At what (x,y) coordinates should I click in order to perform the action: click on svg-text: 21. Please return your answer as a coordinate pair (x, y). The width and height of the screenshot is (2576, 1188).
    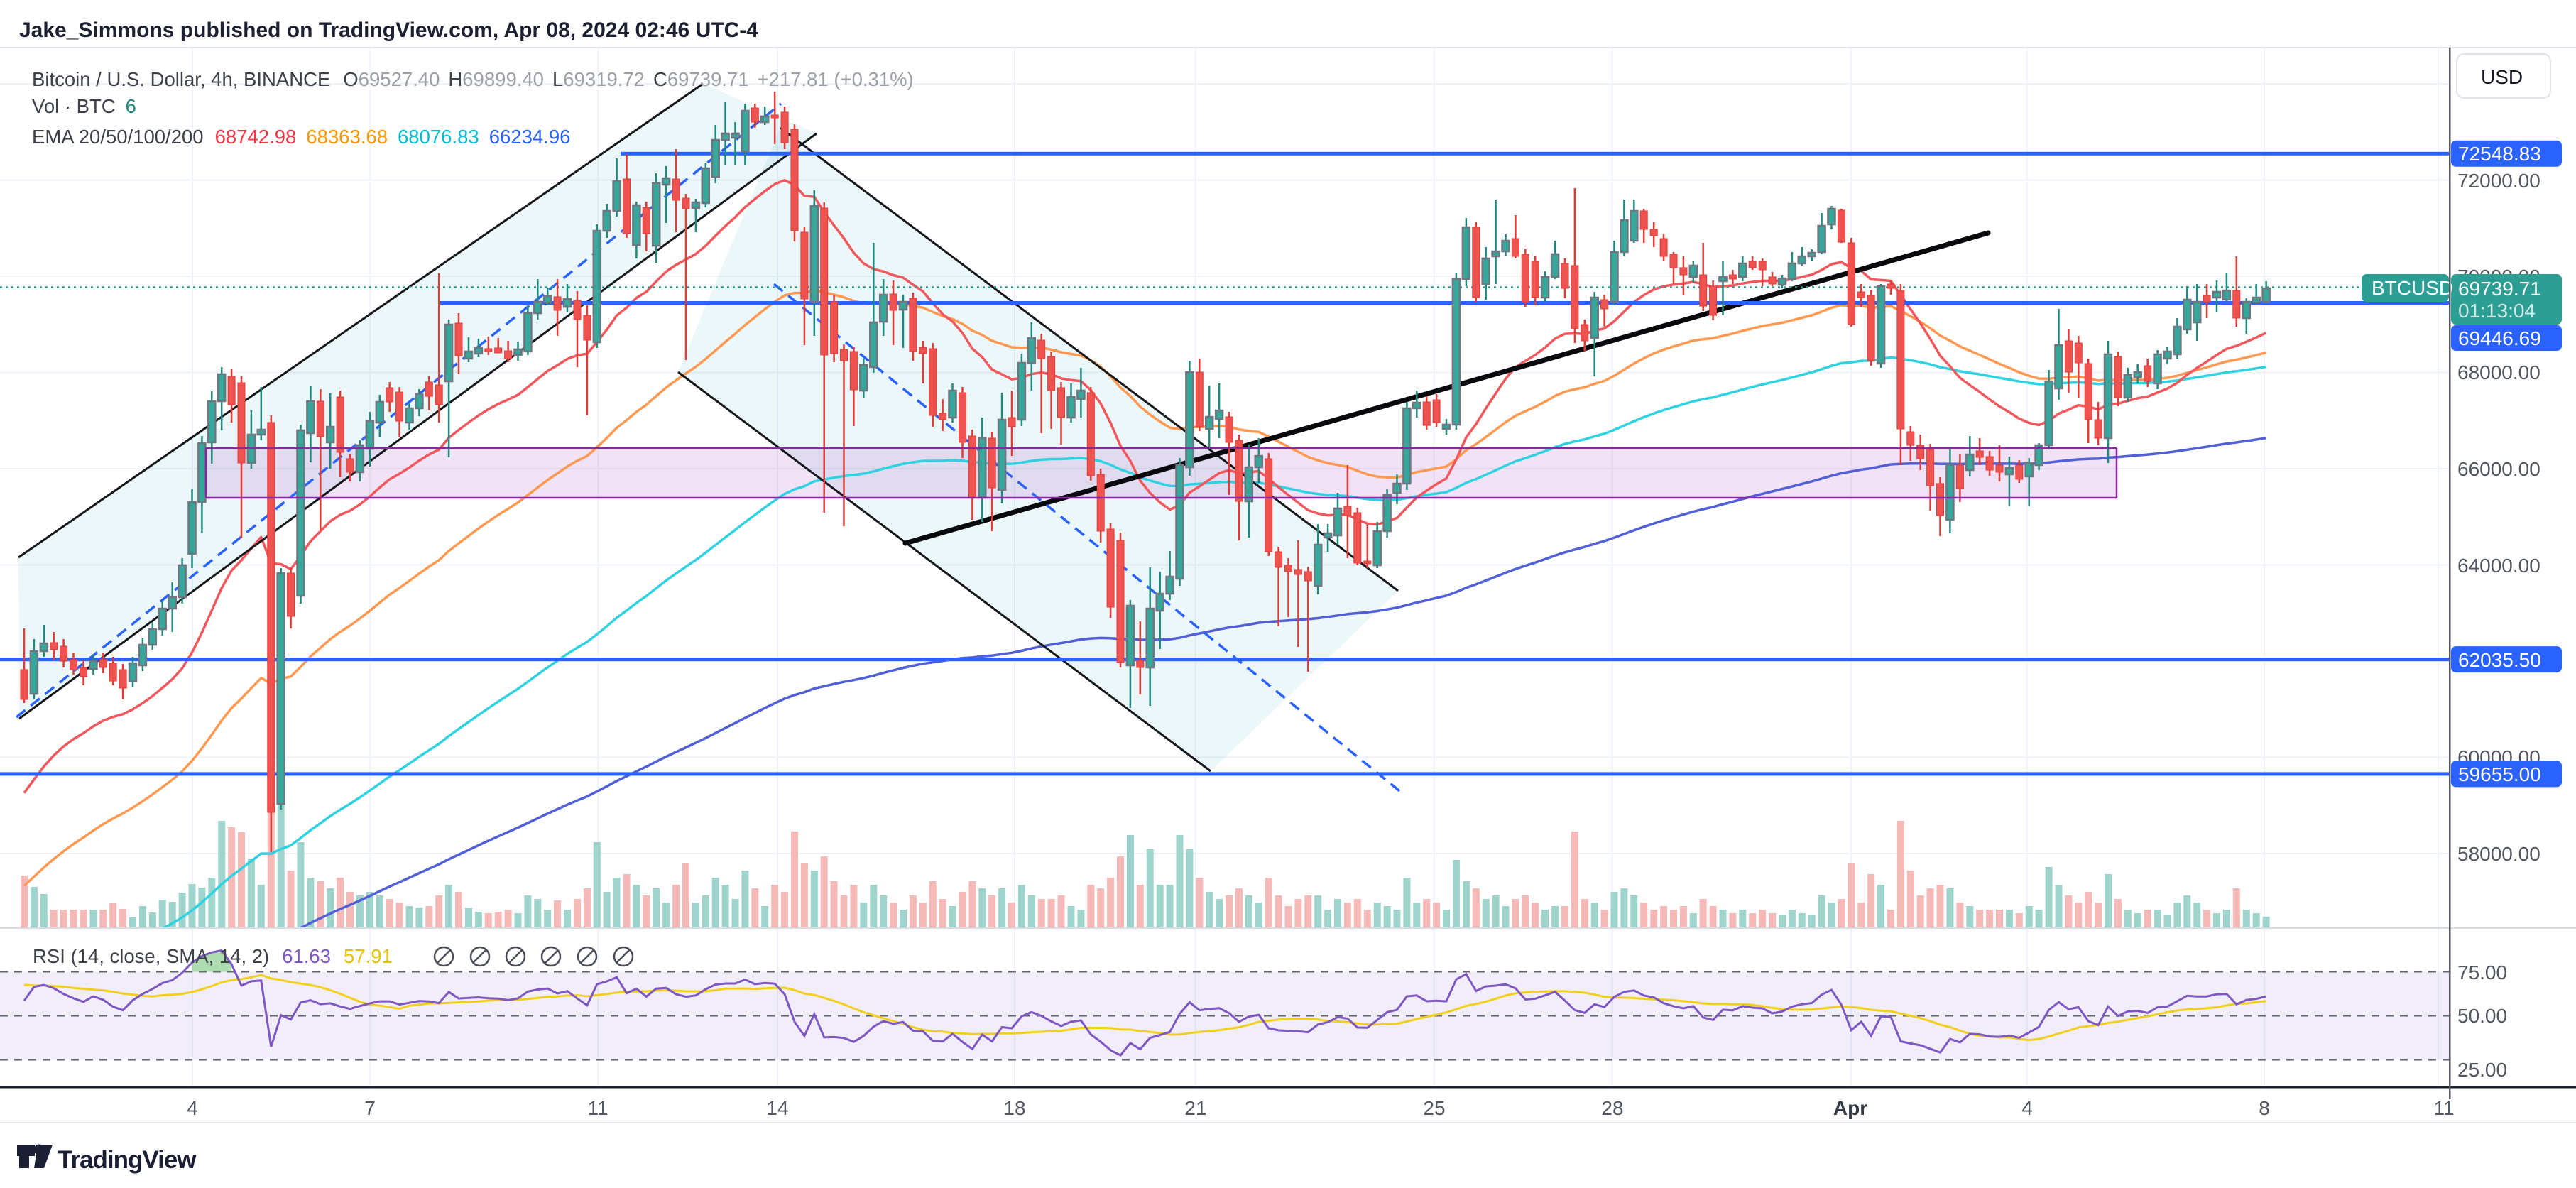
    Looking at the image, I should click on (1195, 1108).